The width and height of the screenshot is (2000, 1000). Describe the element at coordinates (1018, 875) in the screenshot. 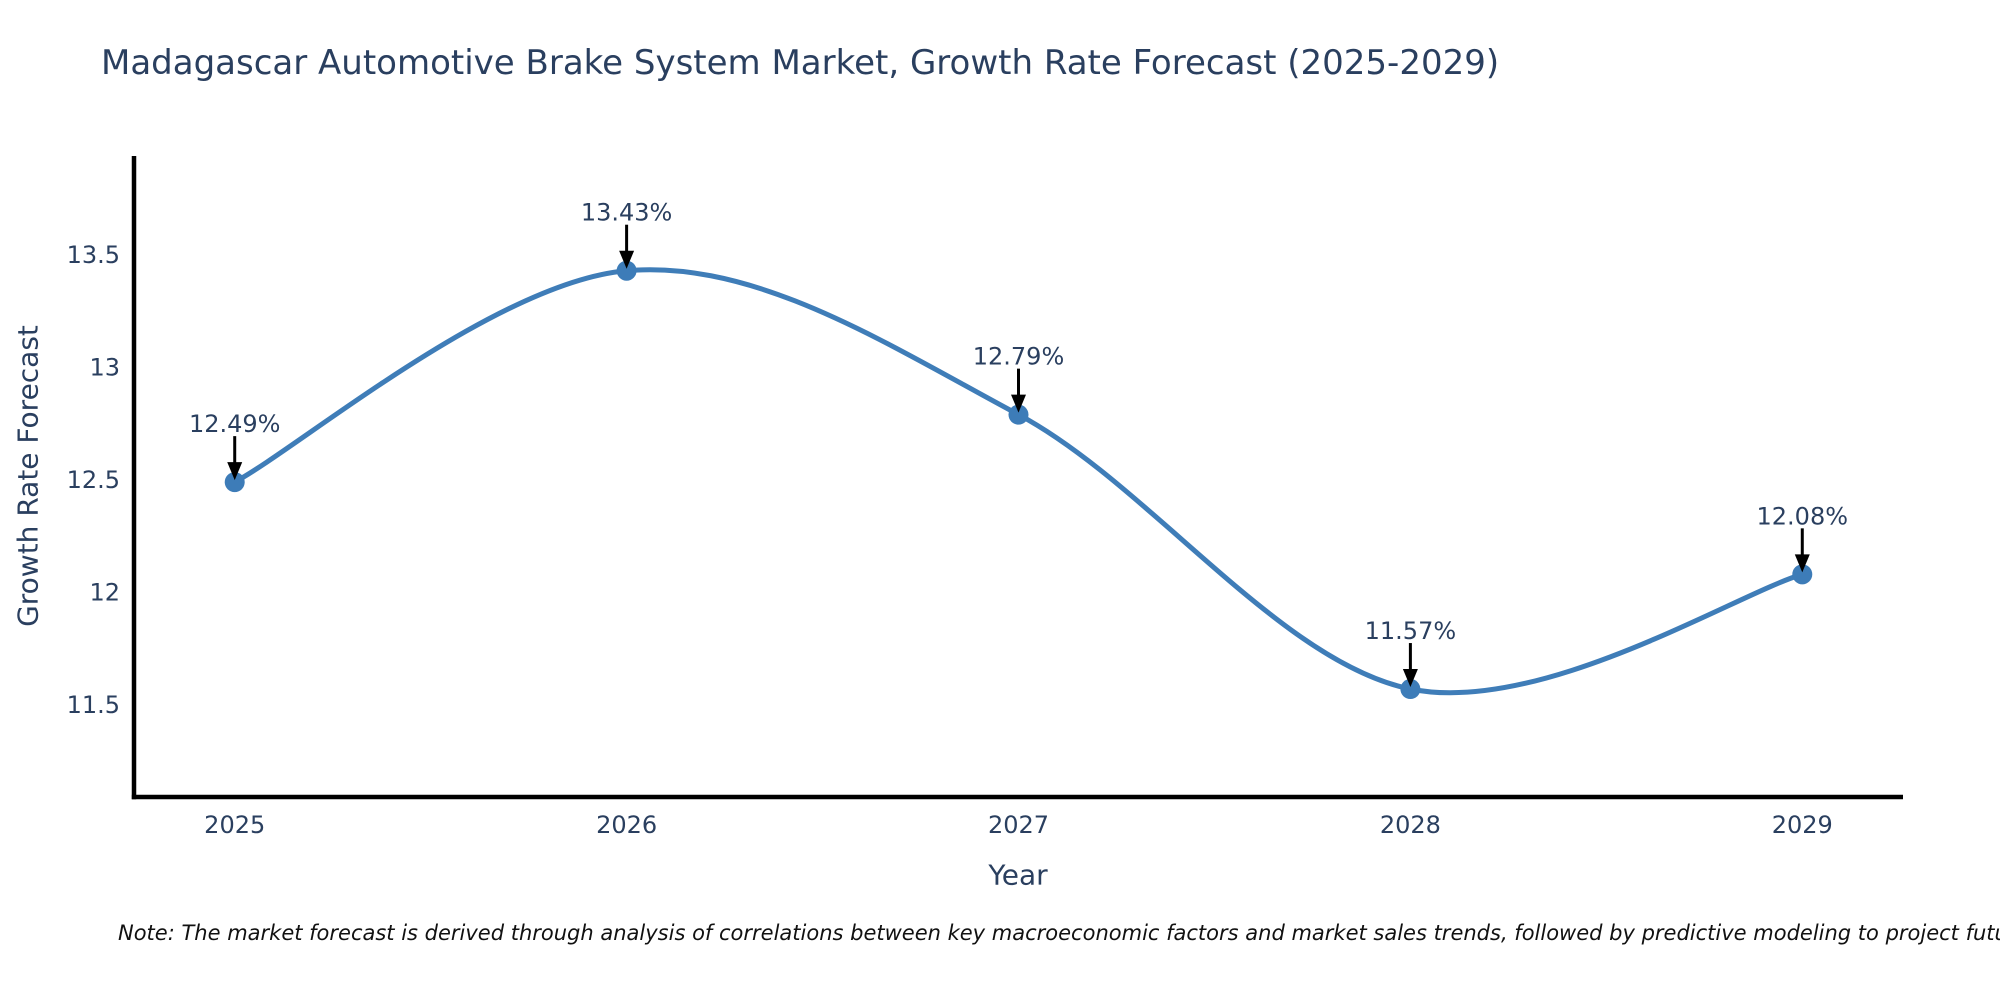

I see `x-axis-title: Year` at that location.